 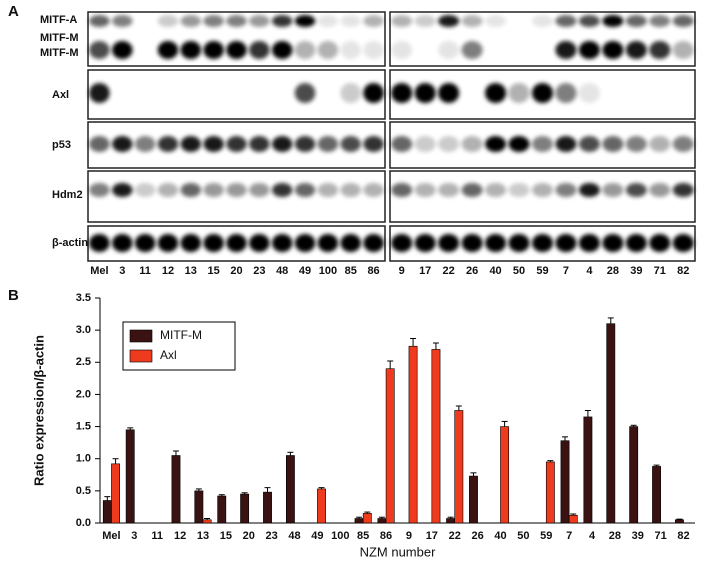 I want to click on lane-label: 100, so click(x=328, y=271).